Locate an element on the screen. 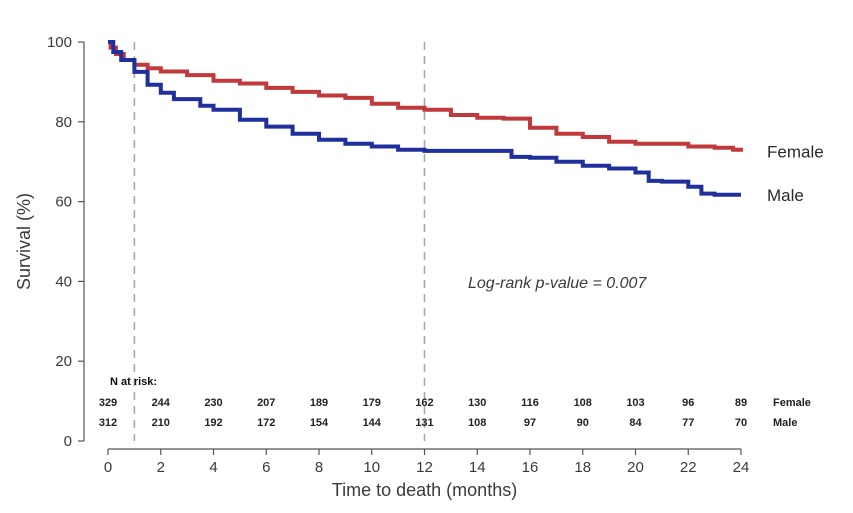 The width and height of the screenshot is (853, 513). x-axis-ticks: 0 2 4 6 8 10 12 14 16 18 20 22 24 is located at coordinates (427, 462).